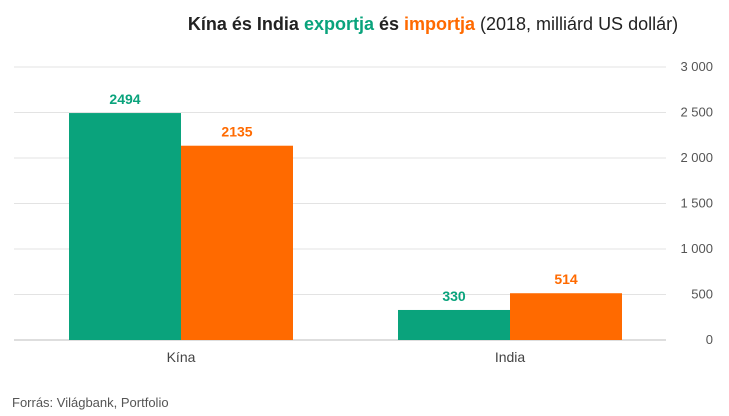 The image size is (729, 416). I want to click on y-tick-label: 2 500, so click(696, 112).